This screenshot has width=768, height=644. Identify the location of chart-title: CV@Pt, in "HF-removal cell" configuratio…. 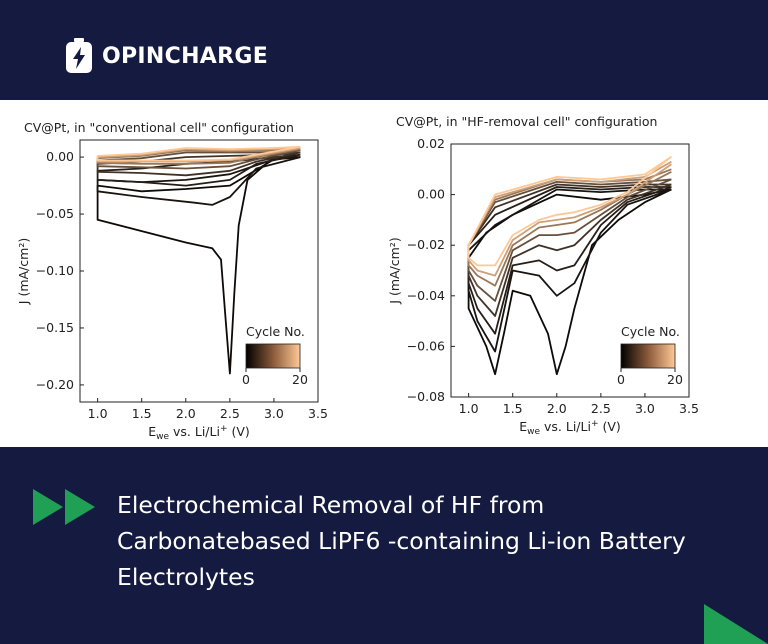
(526, 121).